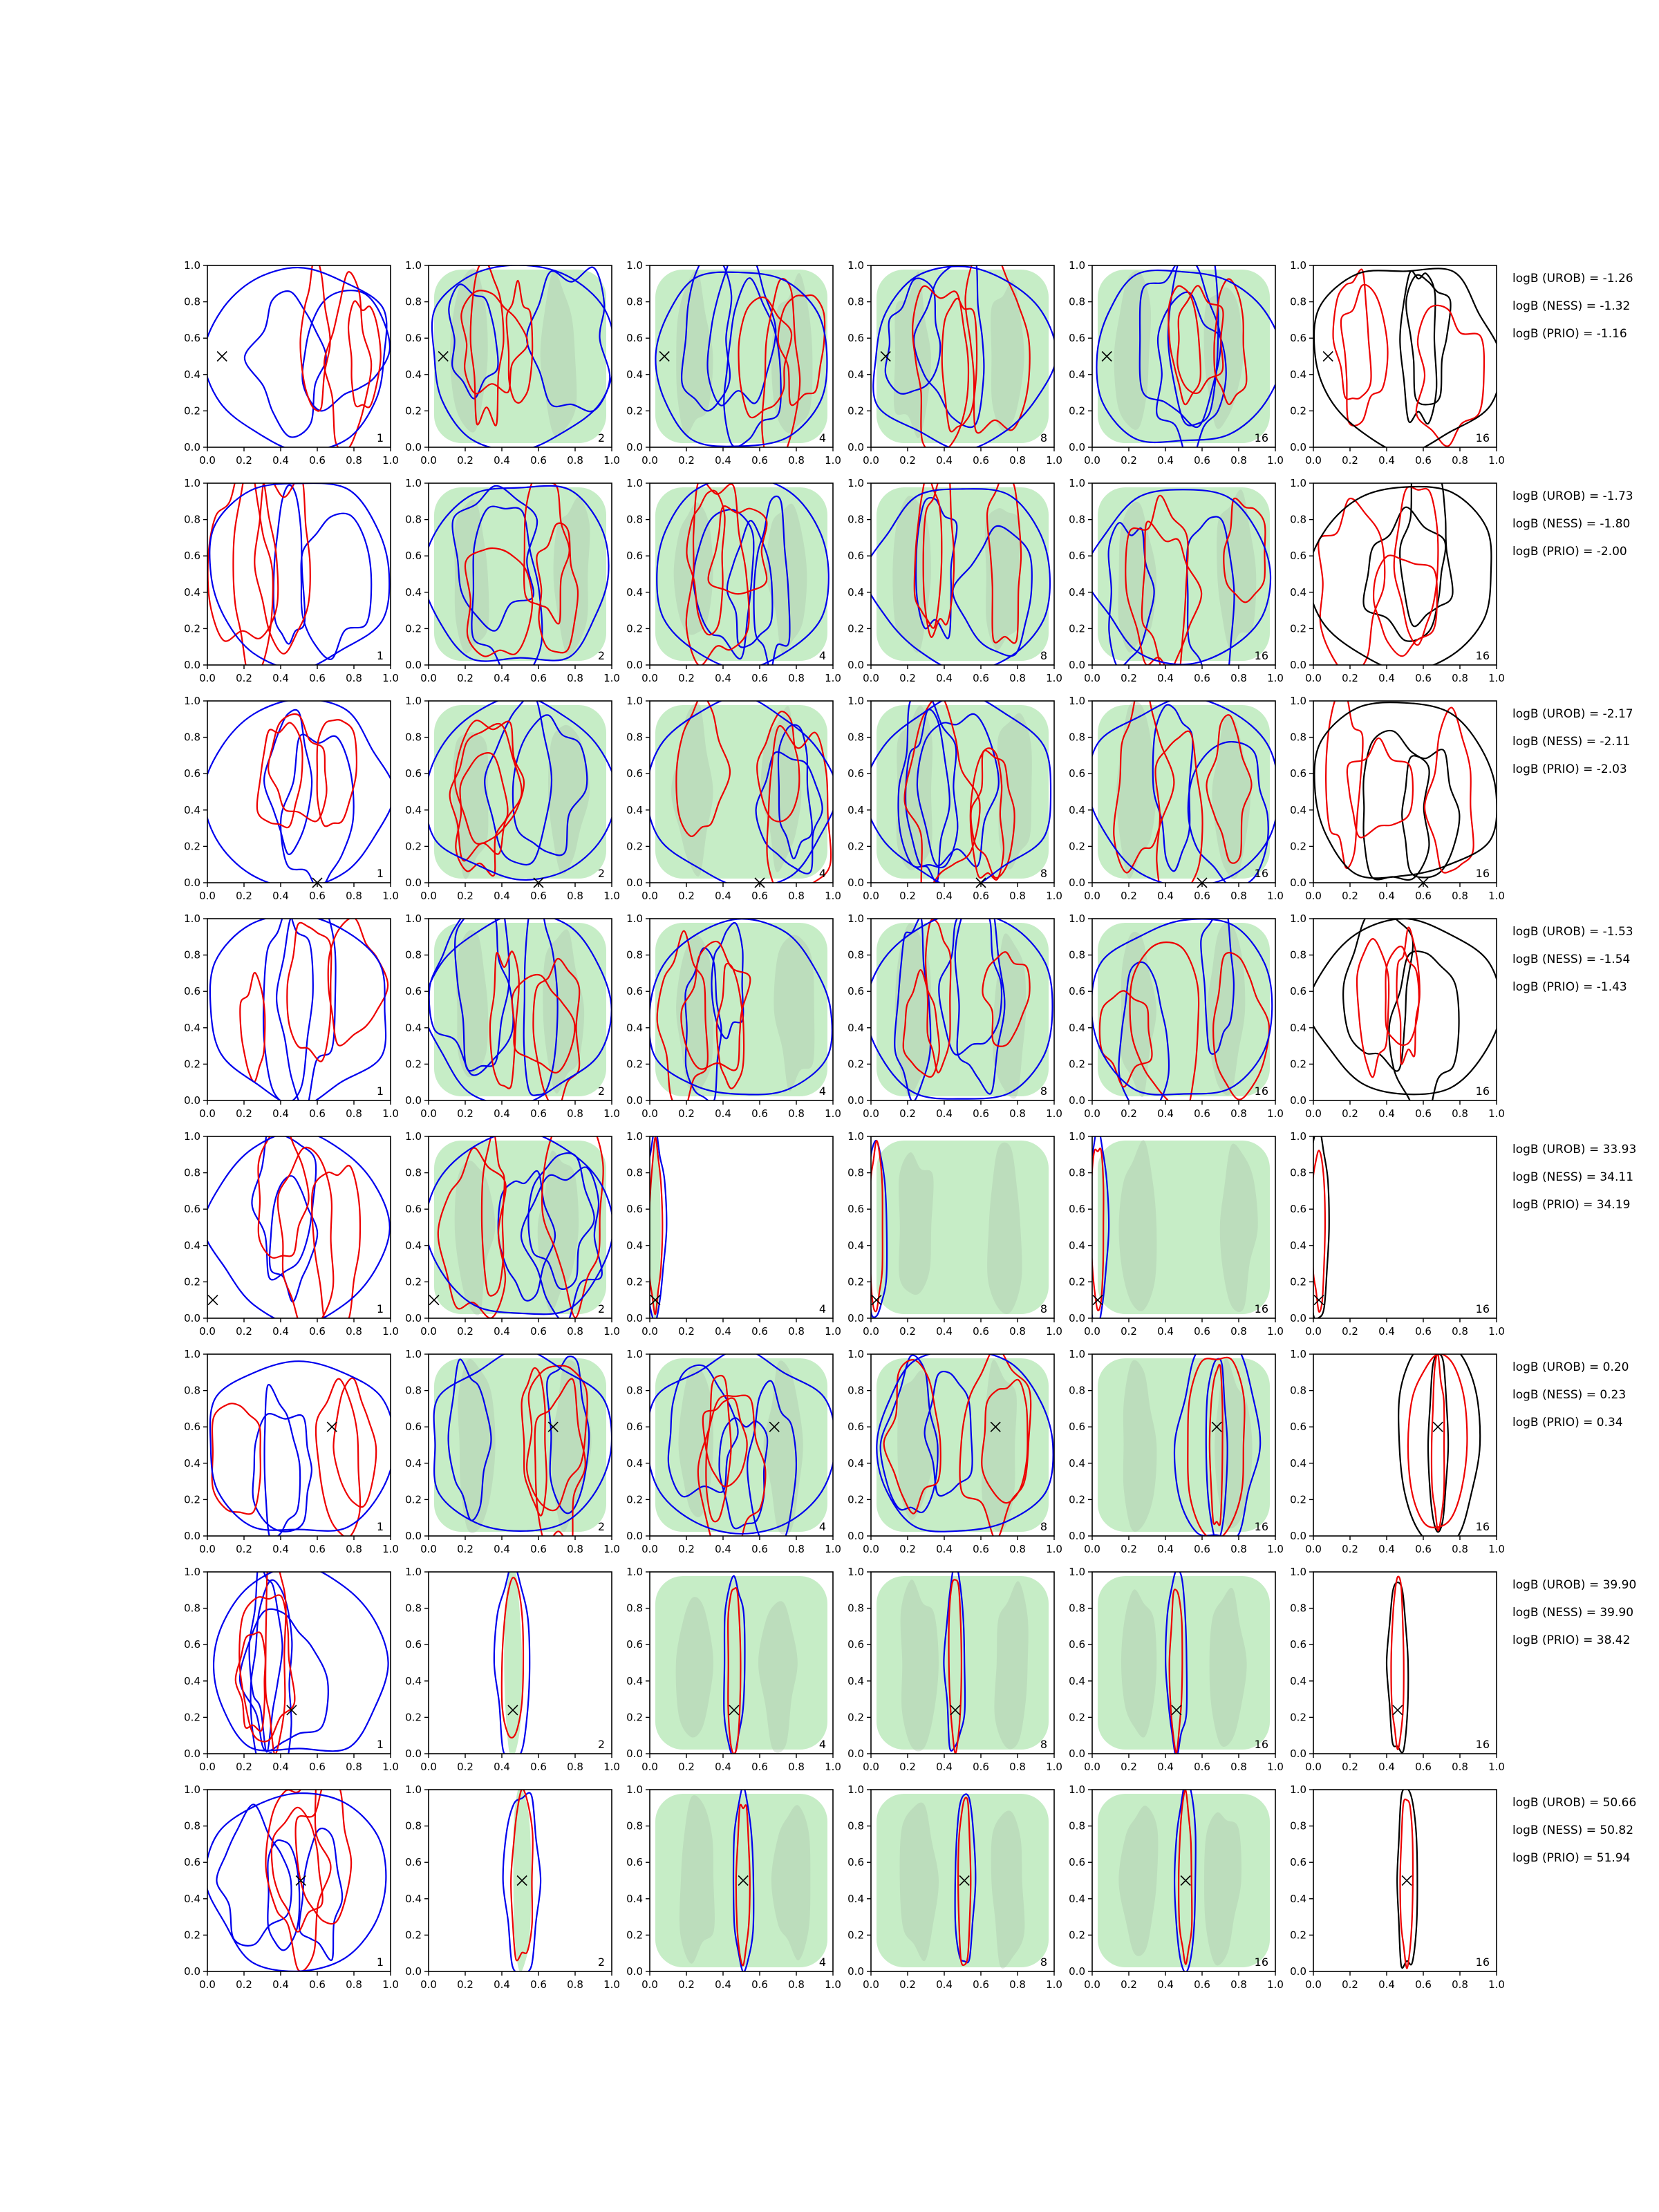 The width and height of the screenshot is (1659, 2212). Describe the element at coordinates (1398, 581) in the screenshot. I see `contour-panel: 0.00.0 0.2 0.2 0.4 0.4 0.6 0.6 0.8 0.8 1.0 1.0 16` at that location.